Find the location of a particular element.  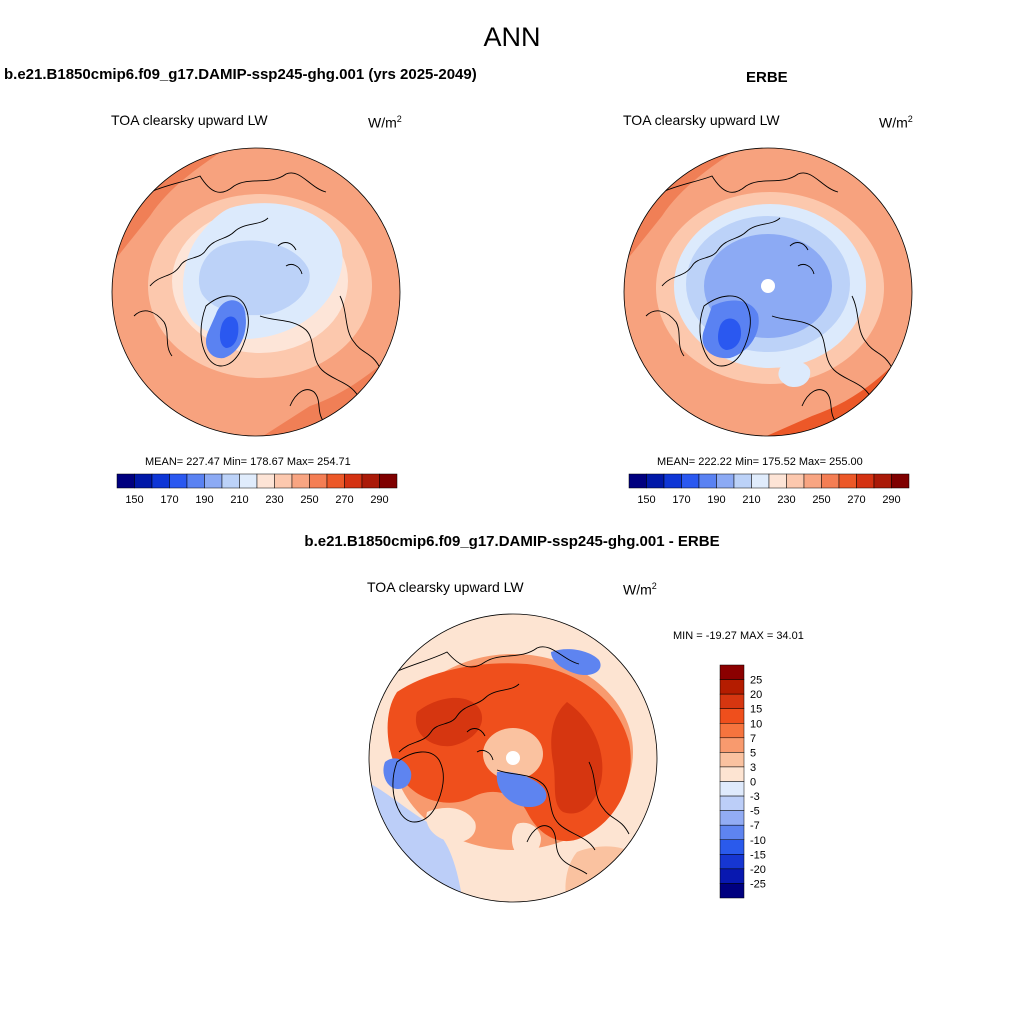

diff-colorbar: 25 20 15 10 7 5 3 0 -3 -5 -7 -10 -15 -20 -25 is located at coordinates (742, 781).